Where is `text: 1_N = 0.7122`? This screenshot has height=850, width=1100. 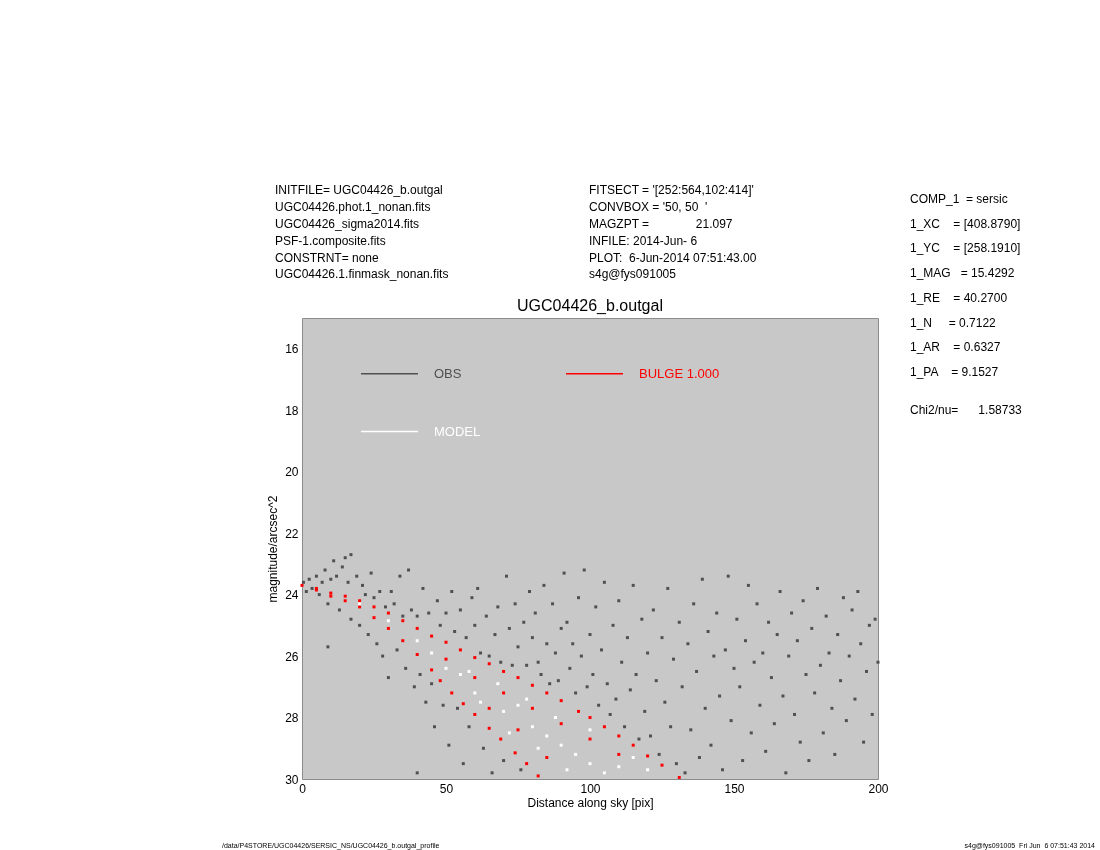
text: 1_N = 0.7122 is located at coordinates (953, 323).